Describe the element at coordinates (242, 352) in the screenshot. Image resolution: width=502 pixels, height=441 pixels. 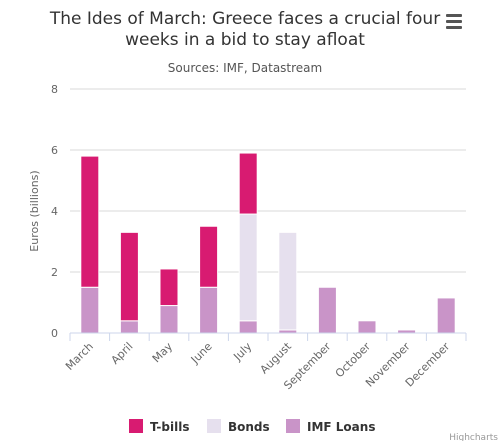
I see `x-tick-label: July` at that location.